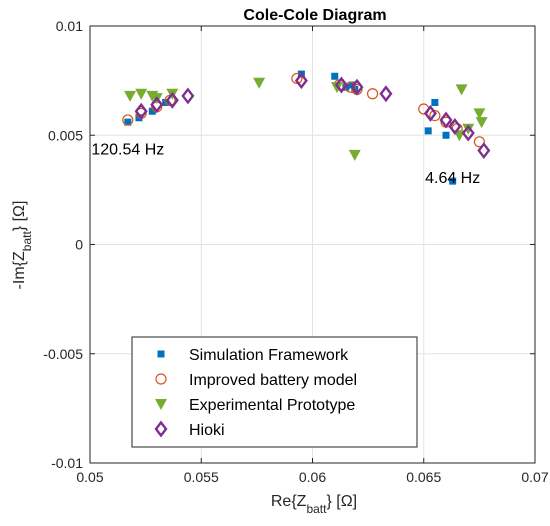 The width and height of the screenshot is (550, 526). Describe the element at coordinates (272, 405) in the screenshot. I see `legend-label: Experimental Prototype` at that location.